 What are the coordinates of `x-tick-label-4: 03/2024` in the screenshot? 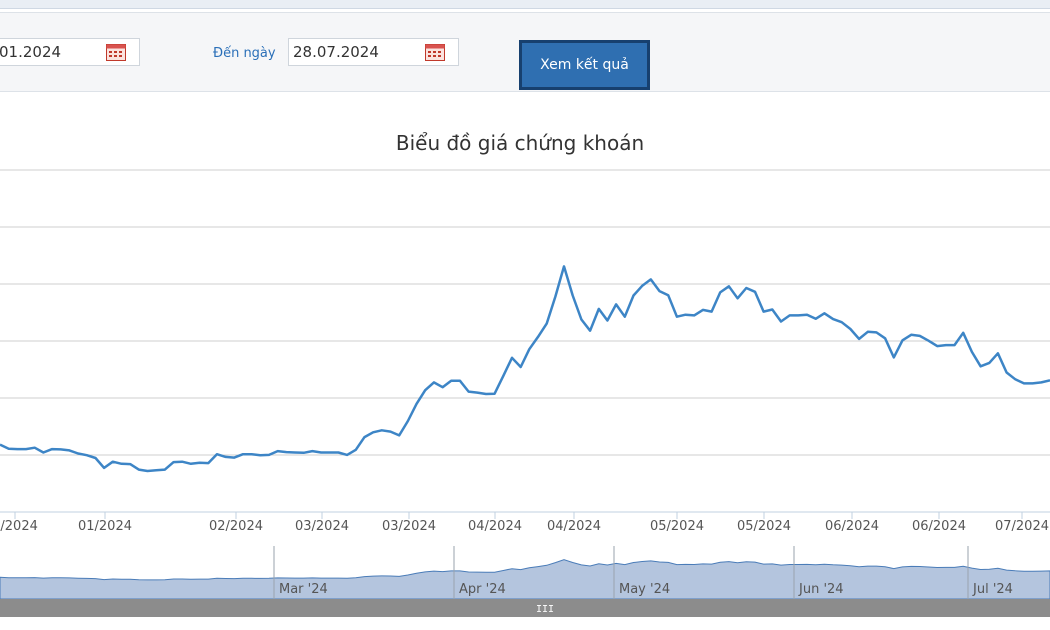 It's located at (409, 526).